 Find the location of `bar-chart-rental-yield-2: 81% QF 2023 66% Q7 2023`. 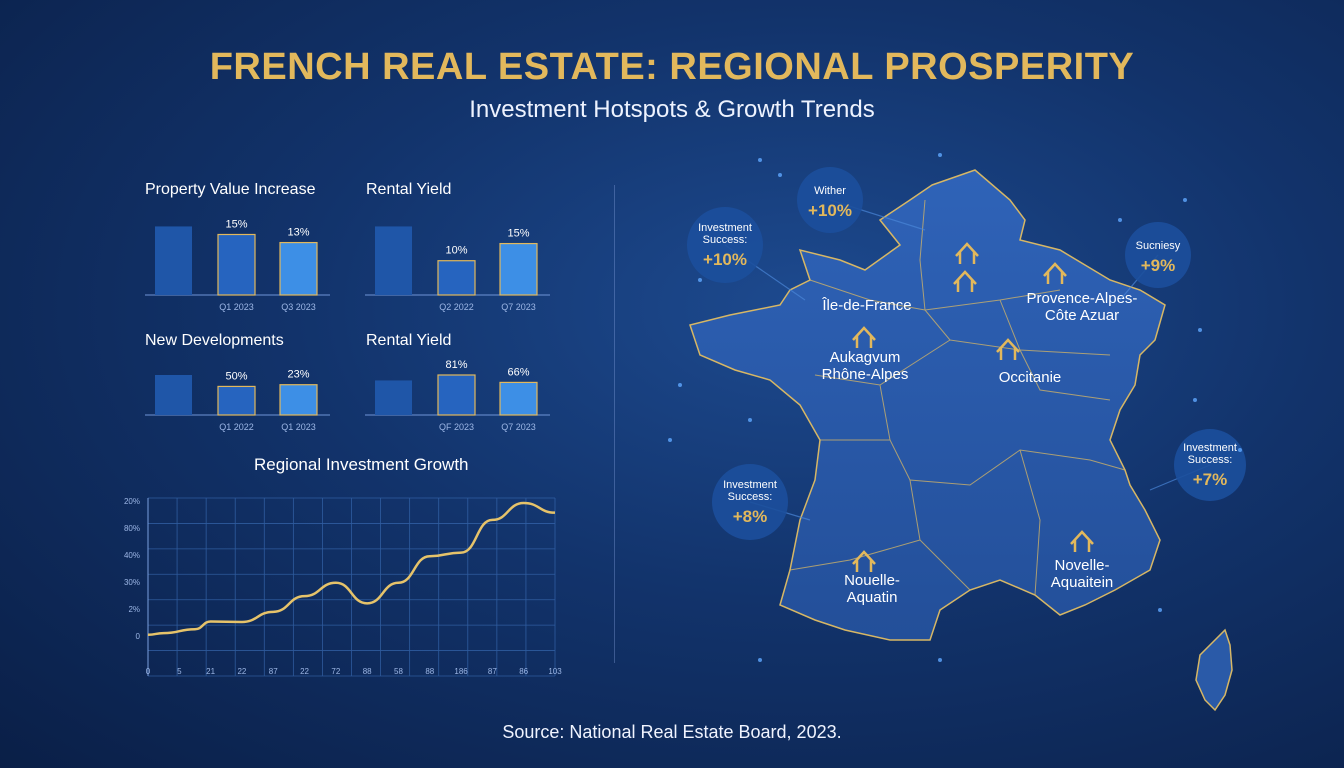

bar-chart-rental-yield-2: 81% QF 2023 66% Q7 2023 is located at coordinates (457, 395).